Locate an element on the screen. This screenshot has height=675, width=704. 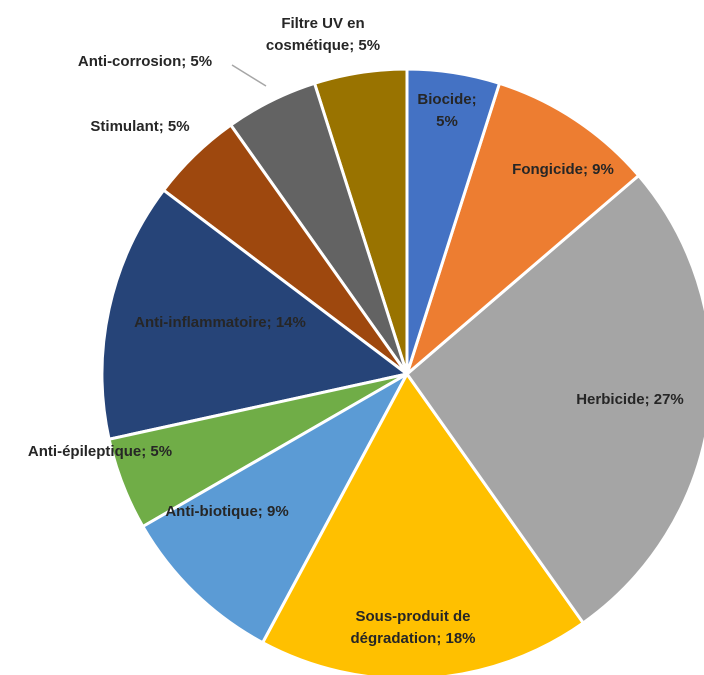
slice-label: Anti-biotique; 9% is located at coordinates (227, 511).